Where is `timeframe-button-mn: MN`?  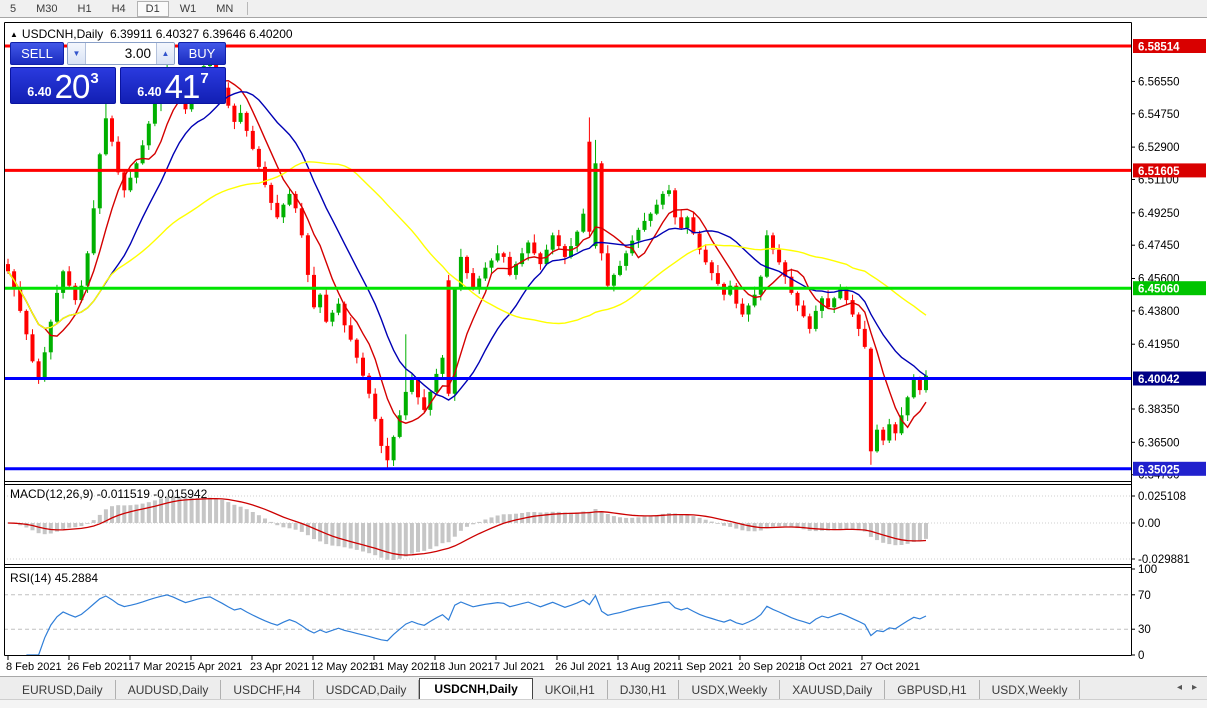 timeframe-button-mn: MN is located at coordinates (225, 8).